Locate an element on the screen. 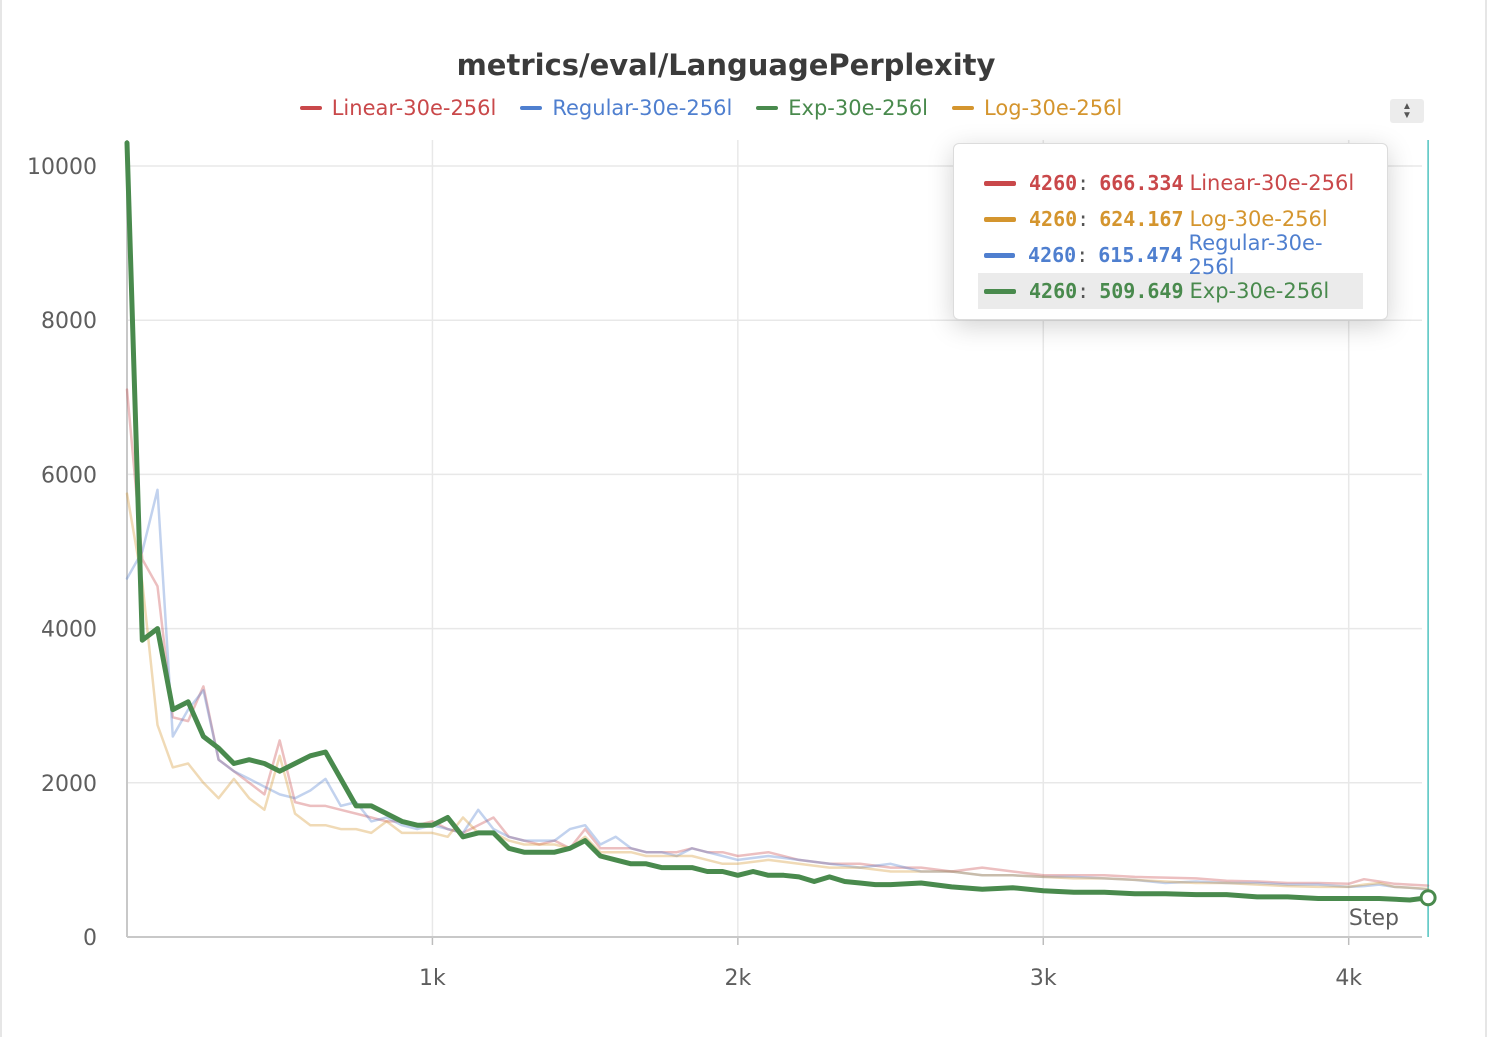  legend-label-log: Log-30e-256l is located at coordinates (1053, 108).